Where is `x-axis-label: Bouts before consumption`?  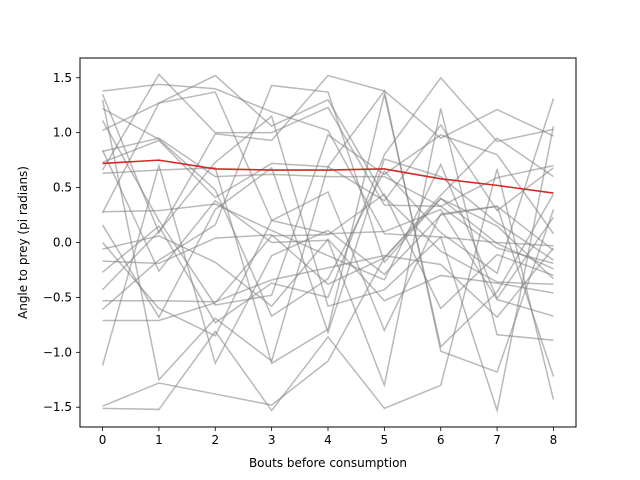
x-axis-label: Bouts before consumption is located at coordinates (328, 463).